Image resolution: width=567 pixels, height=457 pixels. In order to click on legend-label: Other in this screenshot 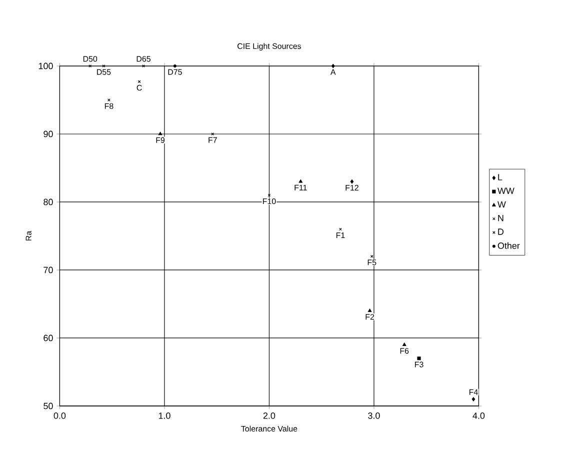, I will do `click(509, 245)`.